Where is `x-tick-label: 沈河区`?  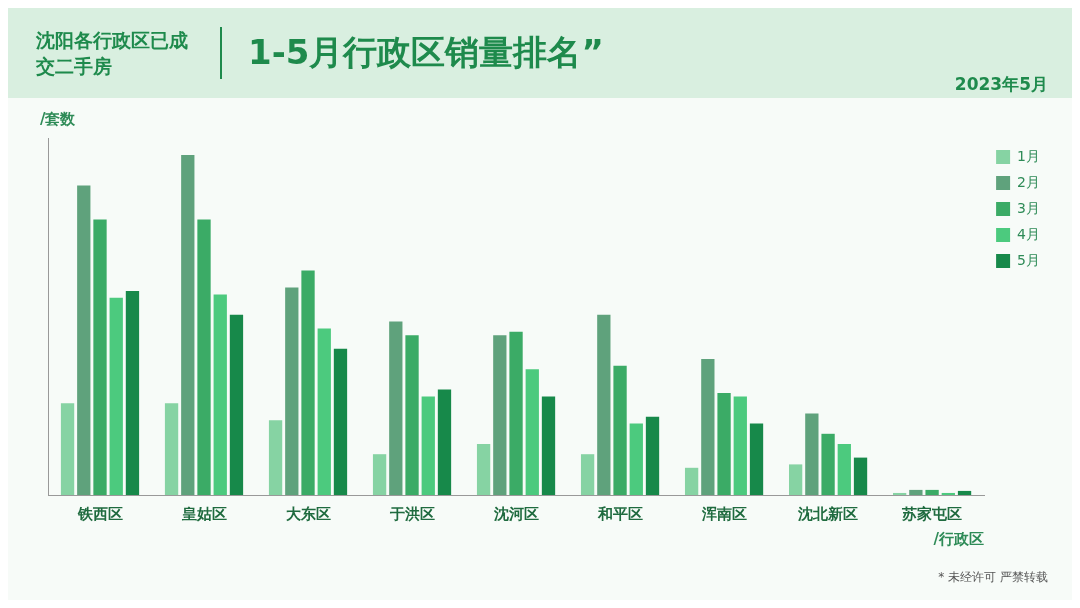 x-tick-label: 沈河区 is located at coordinates (515, 513).